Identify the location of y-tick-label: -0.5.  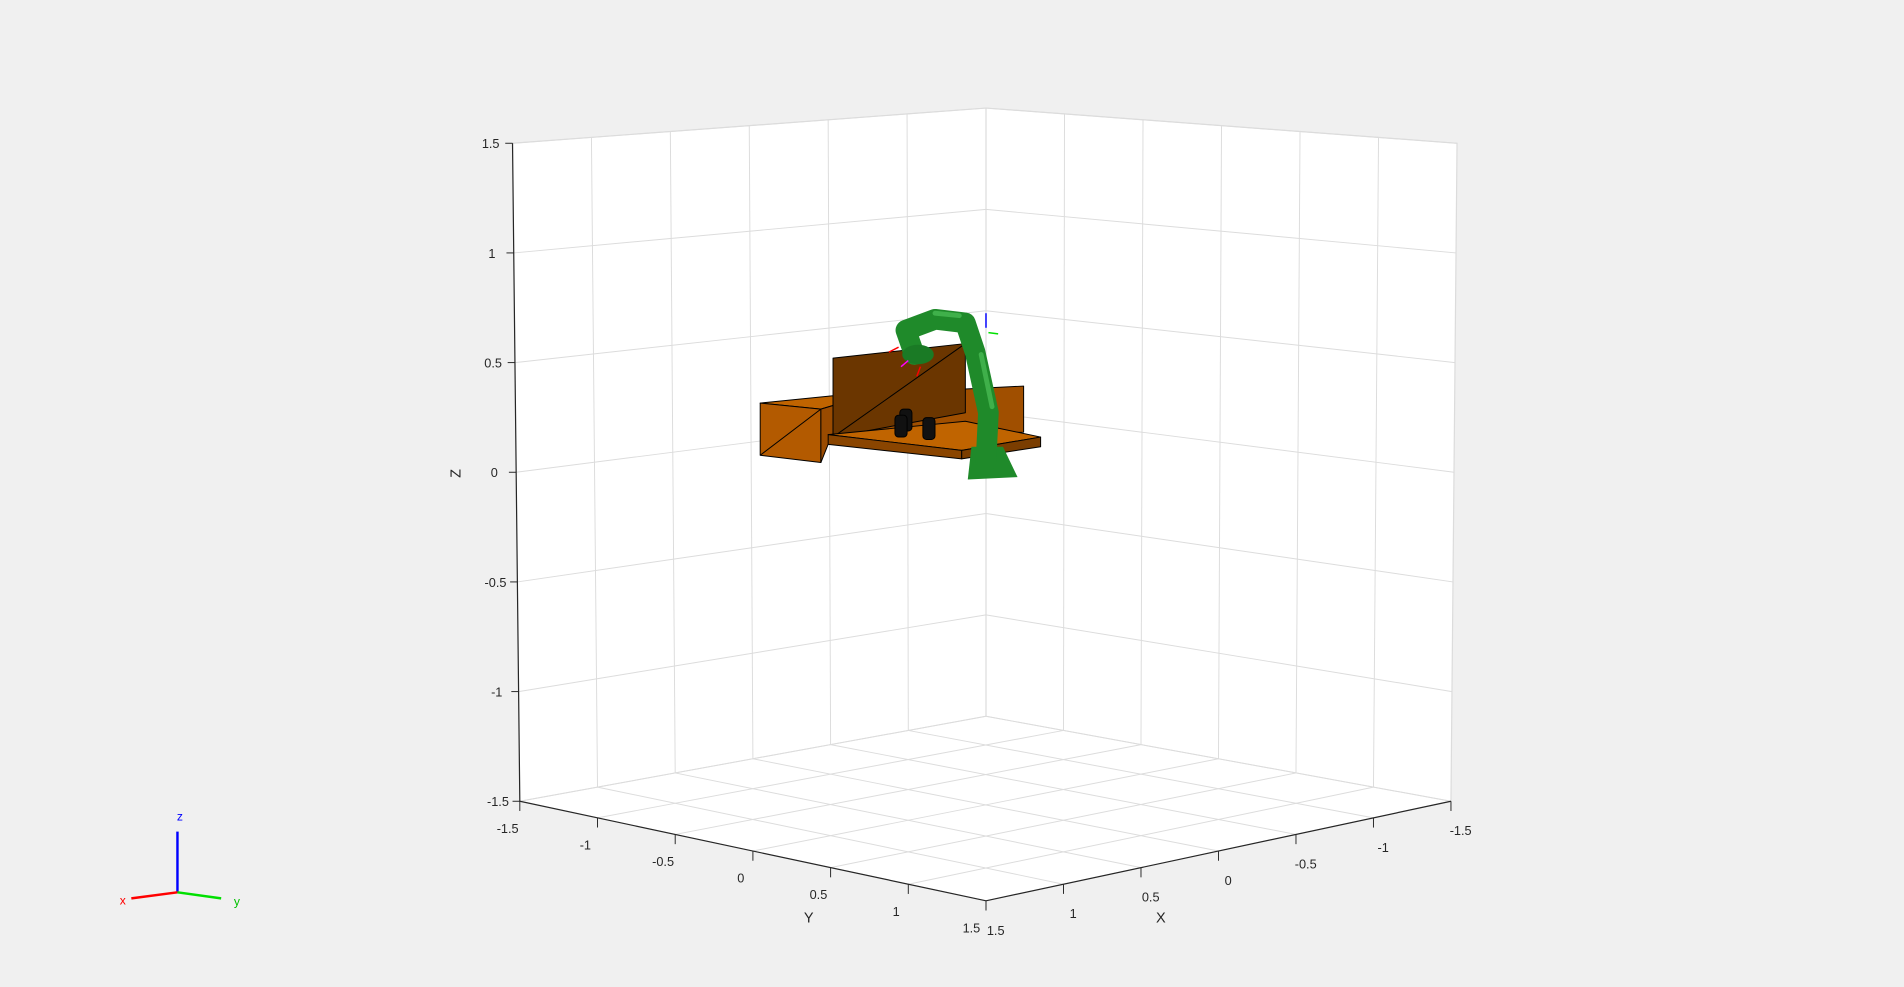
(663, 861).